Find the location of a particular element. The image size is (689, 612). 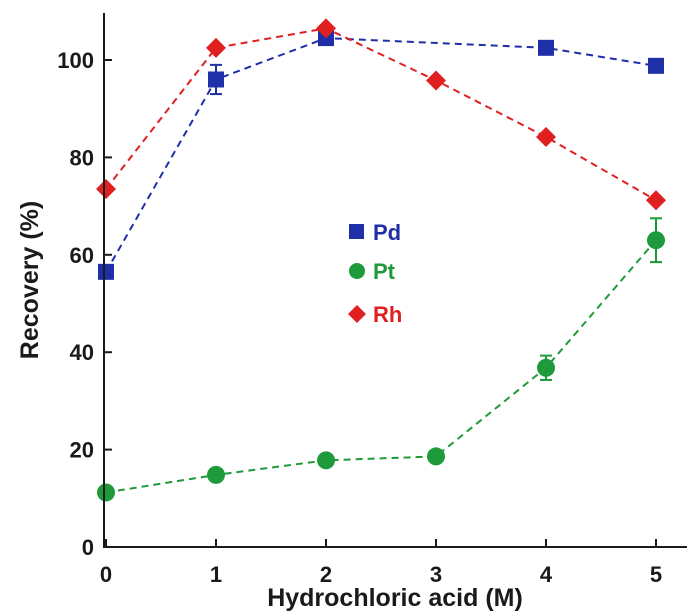

legend: Pd Pt Rh is located at coordinates (375, 273).